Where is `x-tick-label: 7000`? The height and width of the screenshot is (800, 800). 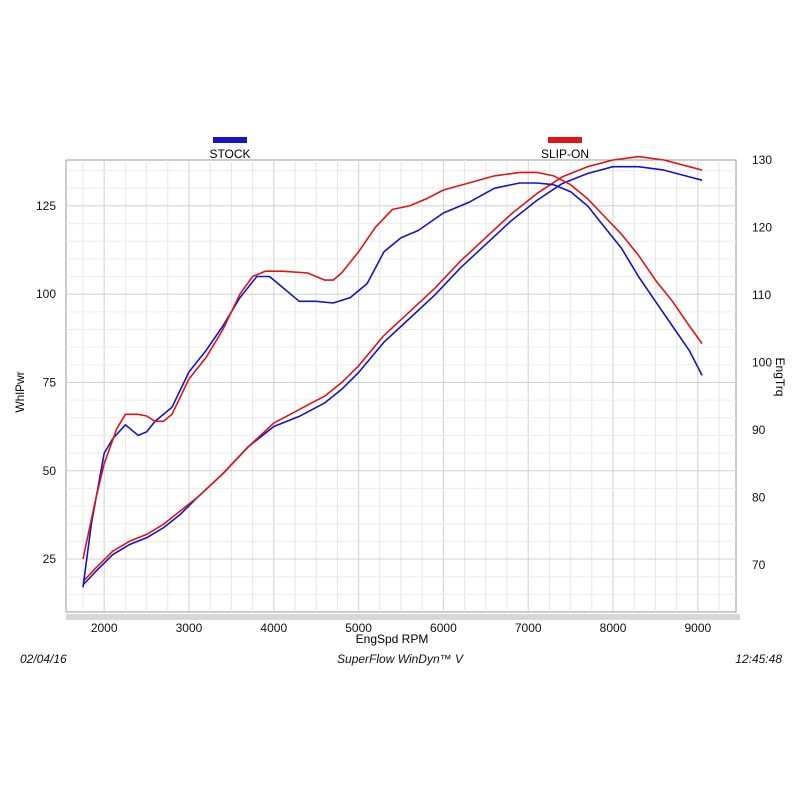 x-tick-label: 7000 is located at coordinates (528, 628).